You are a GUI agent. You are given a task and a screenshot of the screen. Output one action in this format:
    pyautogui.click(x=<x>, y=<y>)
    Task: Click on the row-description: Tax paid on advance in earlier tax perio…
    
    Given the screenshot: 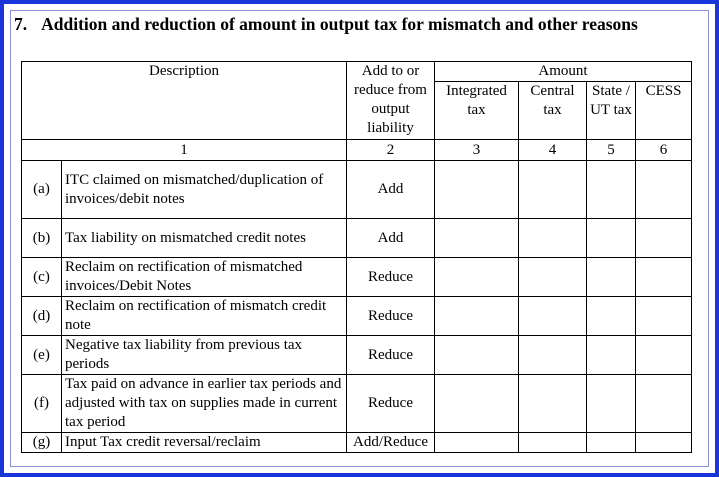 What is the action you would take?
    pyautogui.click(x=204, y=403)
    